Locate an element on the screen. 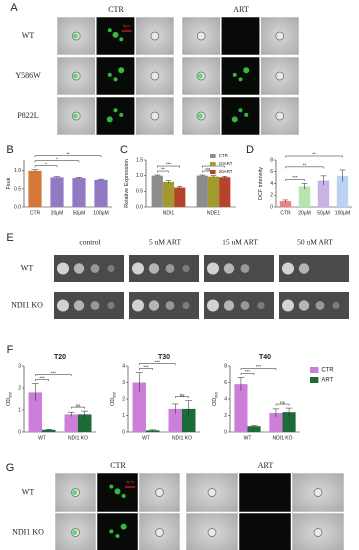 The height and width of the screenshot is (550, 359). chart-title: T30 is located at coordinates (164, 357).